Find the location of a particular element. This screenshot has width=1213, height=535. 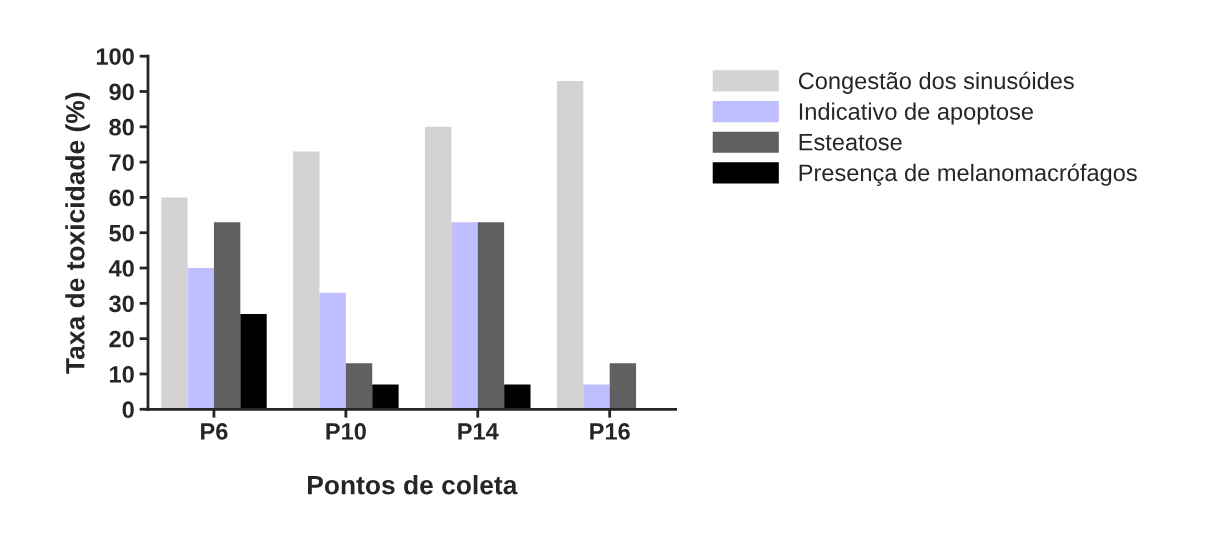

x-tick-label: P6 is located at coordinates (214, 431).